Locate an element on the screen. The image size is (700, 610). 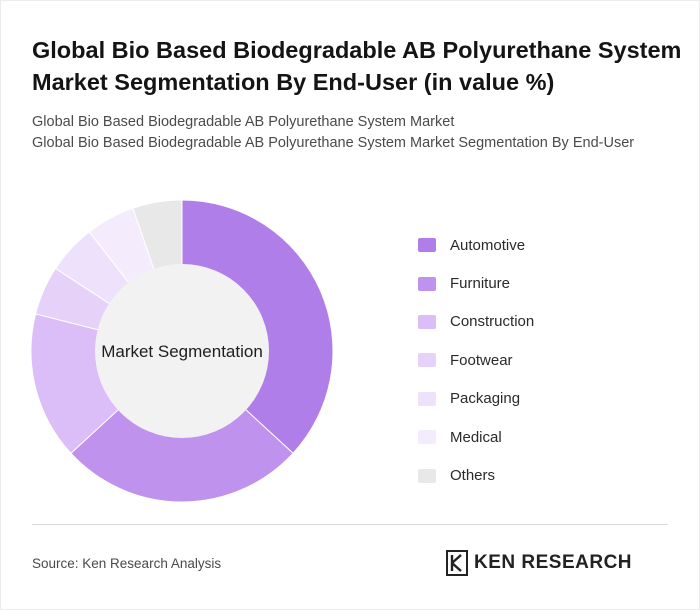
legend-item-footwear: Footwear is located at coordinates (476, 360).